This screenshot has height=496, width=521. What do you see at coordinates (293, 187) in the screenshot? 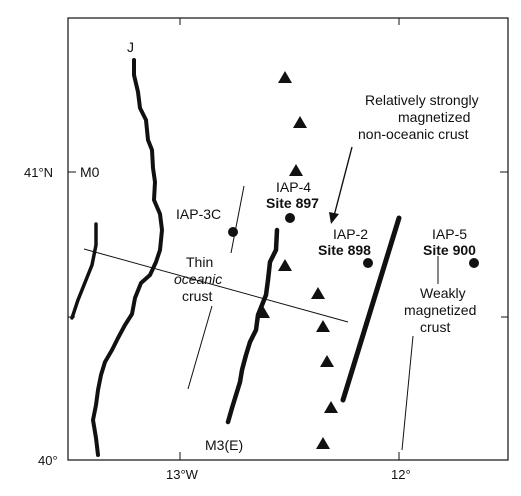
I see `label-iap-4: IAP-4` at bounding box center [293, 187].